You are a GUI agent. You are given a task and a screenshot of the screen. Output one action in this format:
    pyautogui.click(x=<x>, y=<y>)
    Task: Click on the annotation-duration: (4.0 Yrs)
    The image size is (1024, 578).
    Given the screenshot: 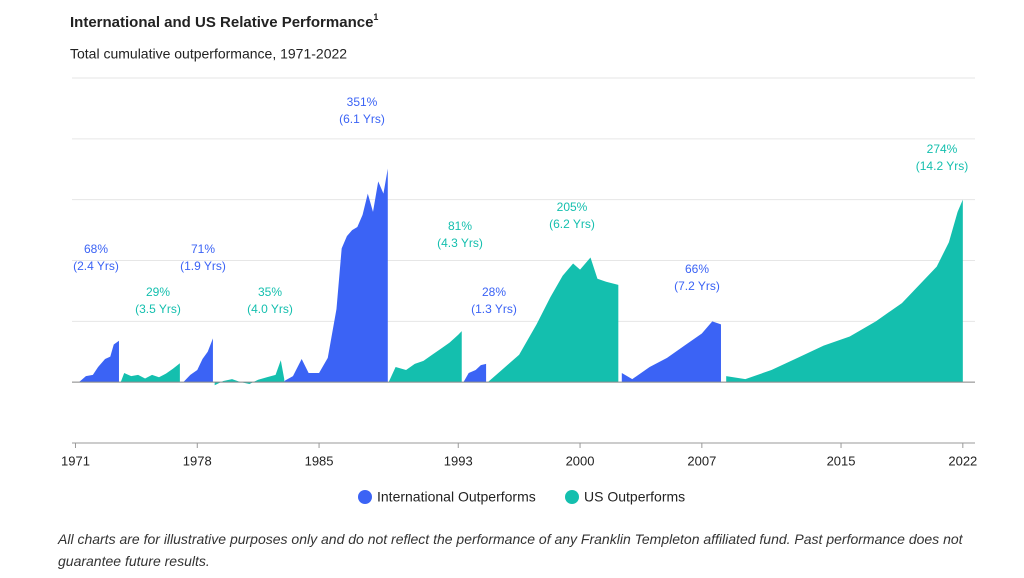 What is the action you would take?
    pyautogui.click(x=270, y=309)
    